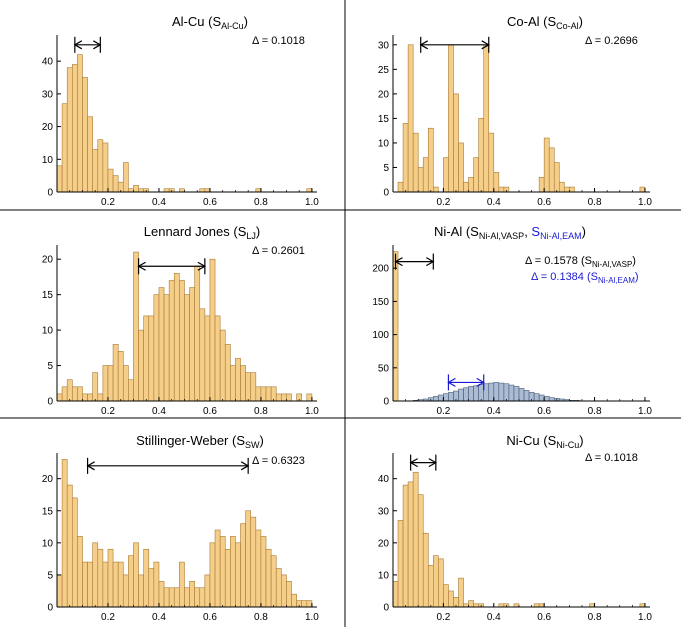 The height and width of the screenshot is (627, 681). What do you see at coordinates (200, 441) in the screenshot?
I see `panel-title: Stillinger-Weber (SSW)` at bounding box center [200, 441].